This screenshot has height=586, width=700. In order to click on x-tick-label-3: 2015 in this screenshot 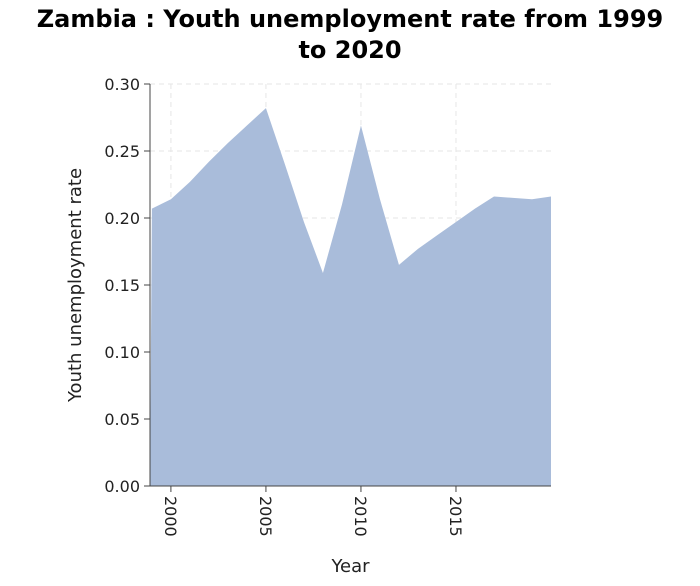, I will do `click(455, 516)`.